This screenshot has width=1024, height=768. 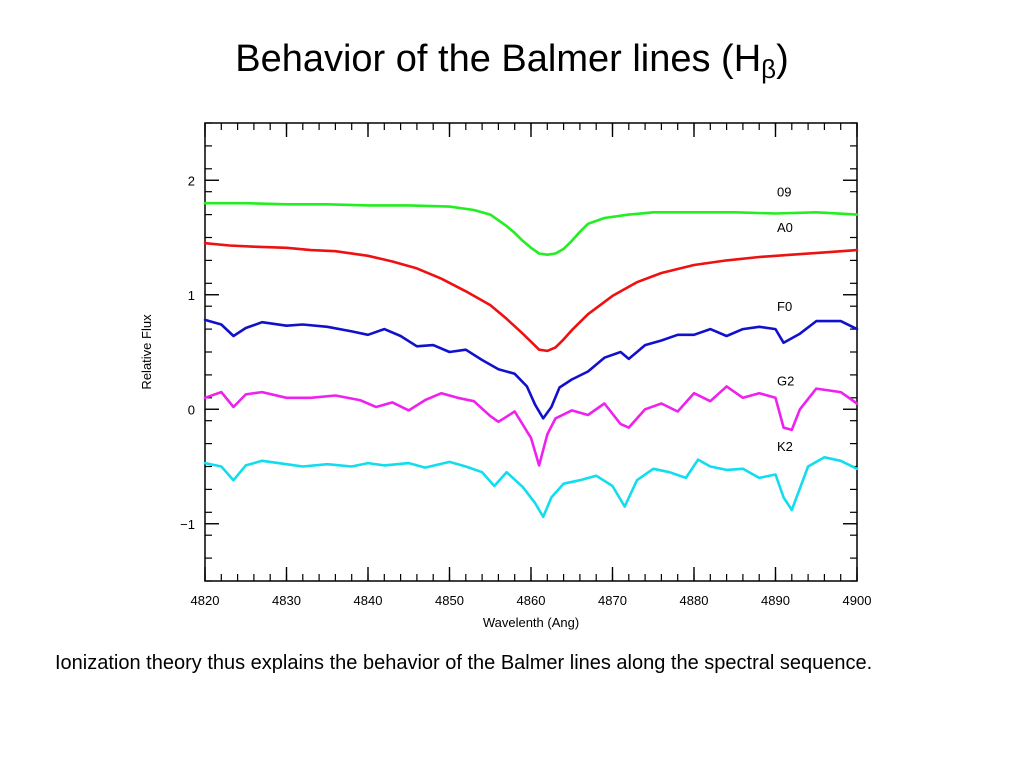 I want to click on y-tick-label: 0, so click(x=191, y=409).